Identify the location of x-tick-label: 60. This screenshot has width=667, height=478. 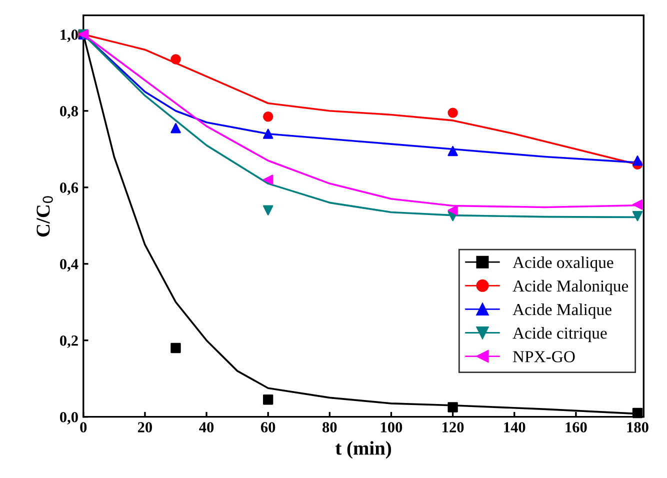
(268, 427).